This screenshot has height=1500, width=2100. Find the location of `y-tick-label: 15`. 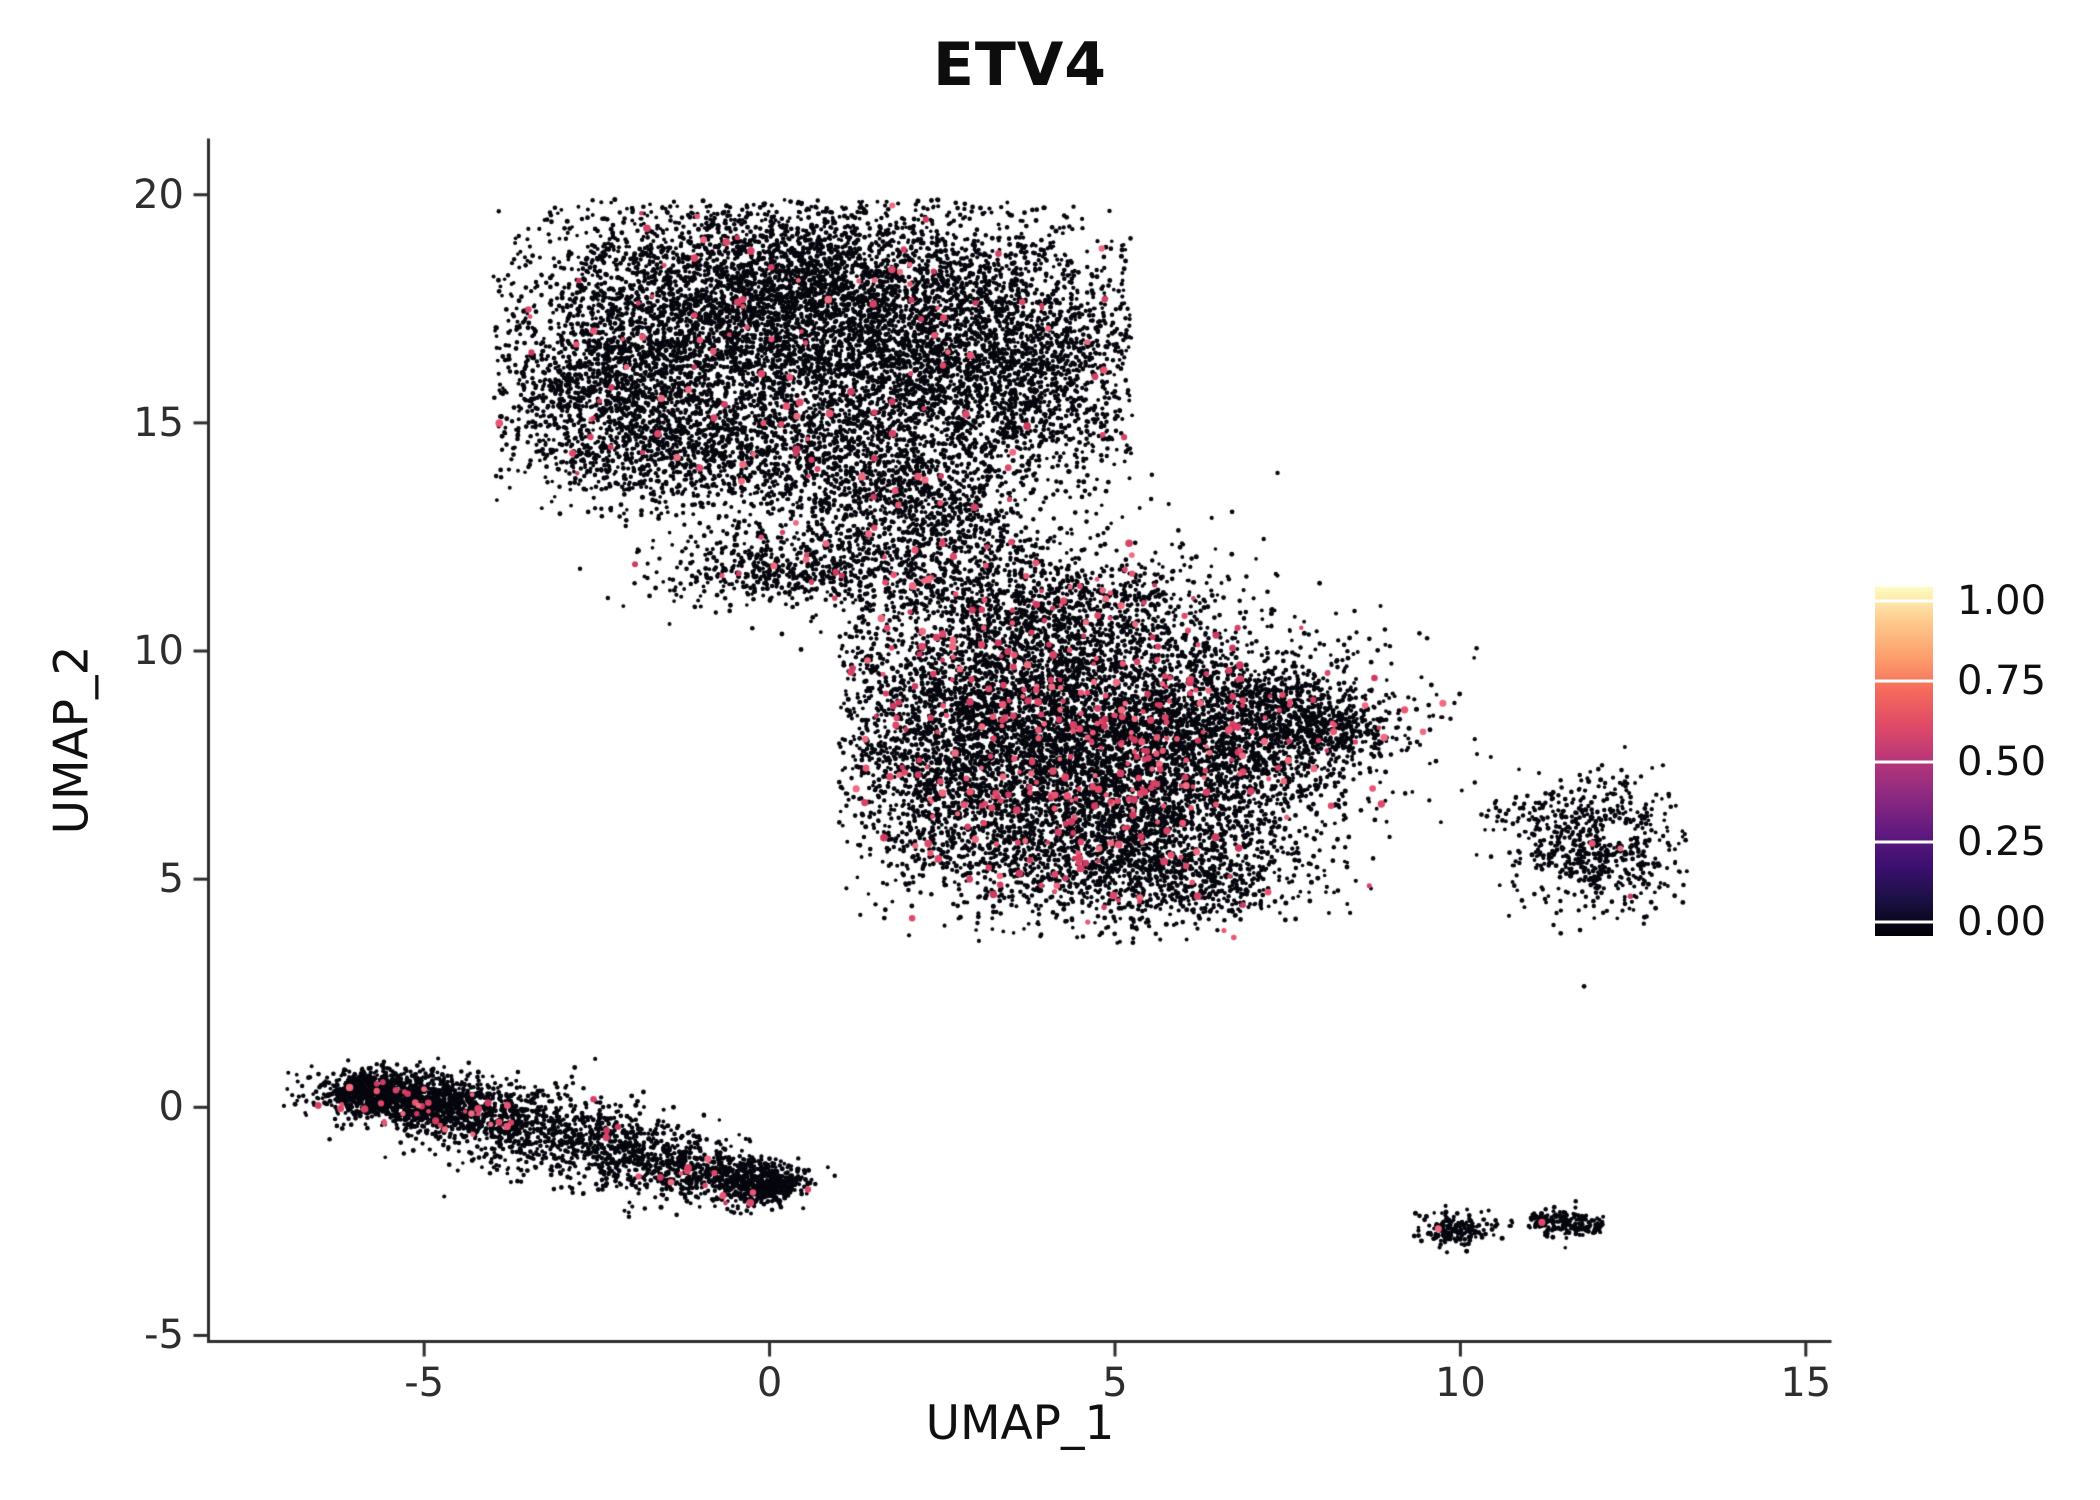

y-tick-label: 15 is located at coordinates (158, 422).